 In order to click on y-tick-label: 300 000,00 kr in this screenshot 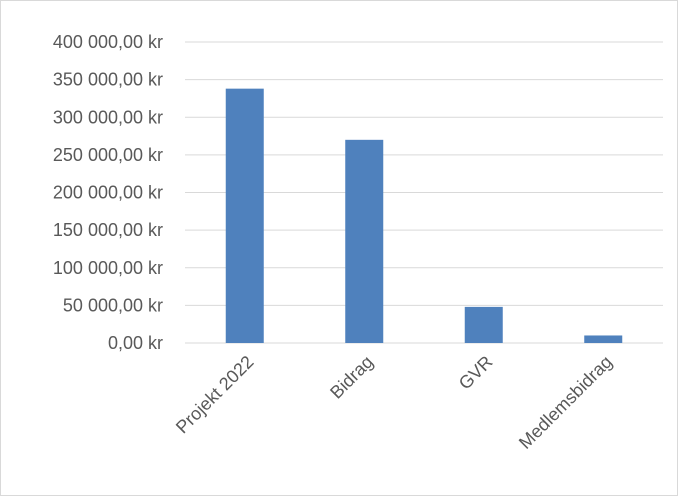, I will do `click(108, 117)`.